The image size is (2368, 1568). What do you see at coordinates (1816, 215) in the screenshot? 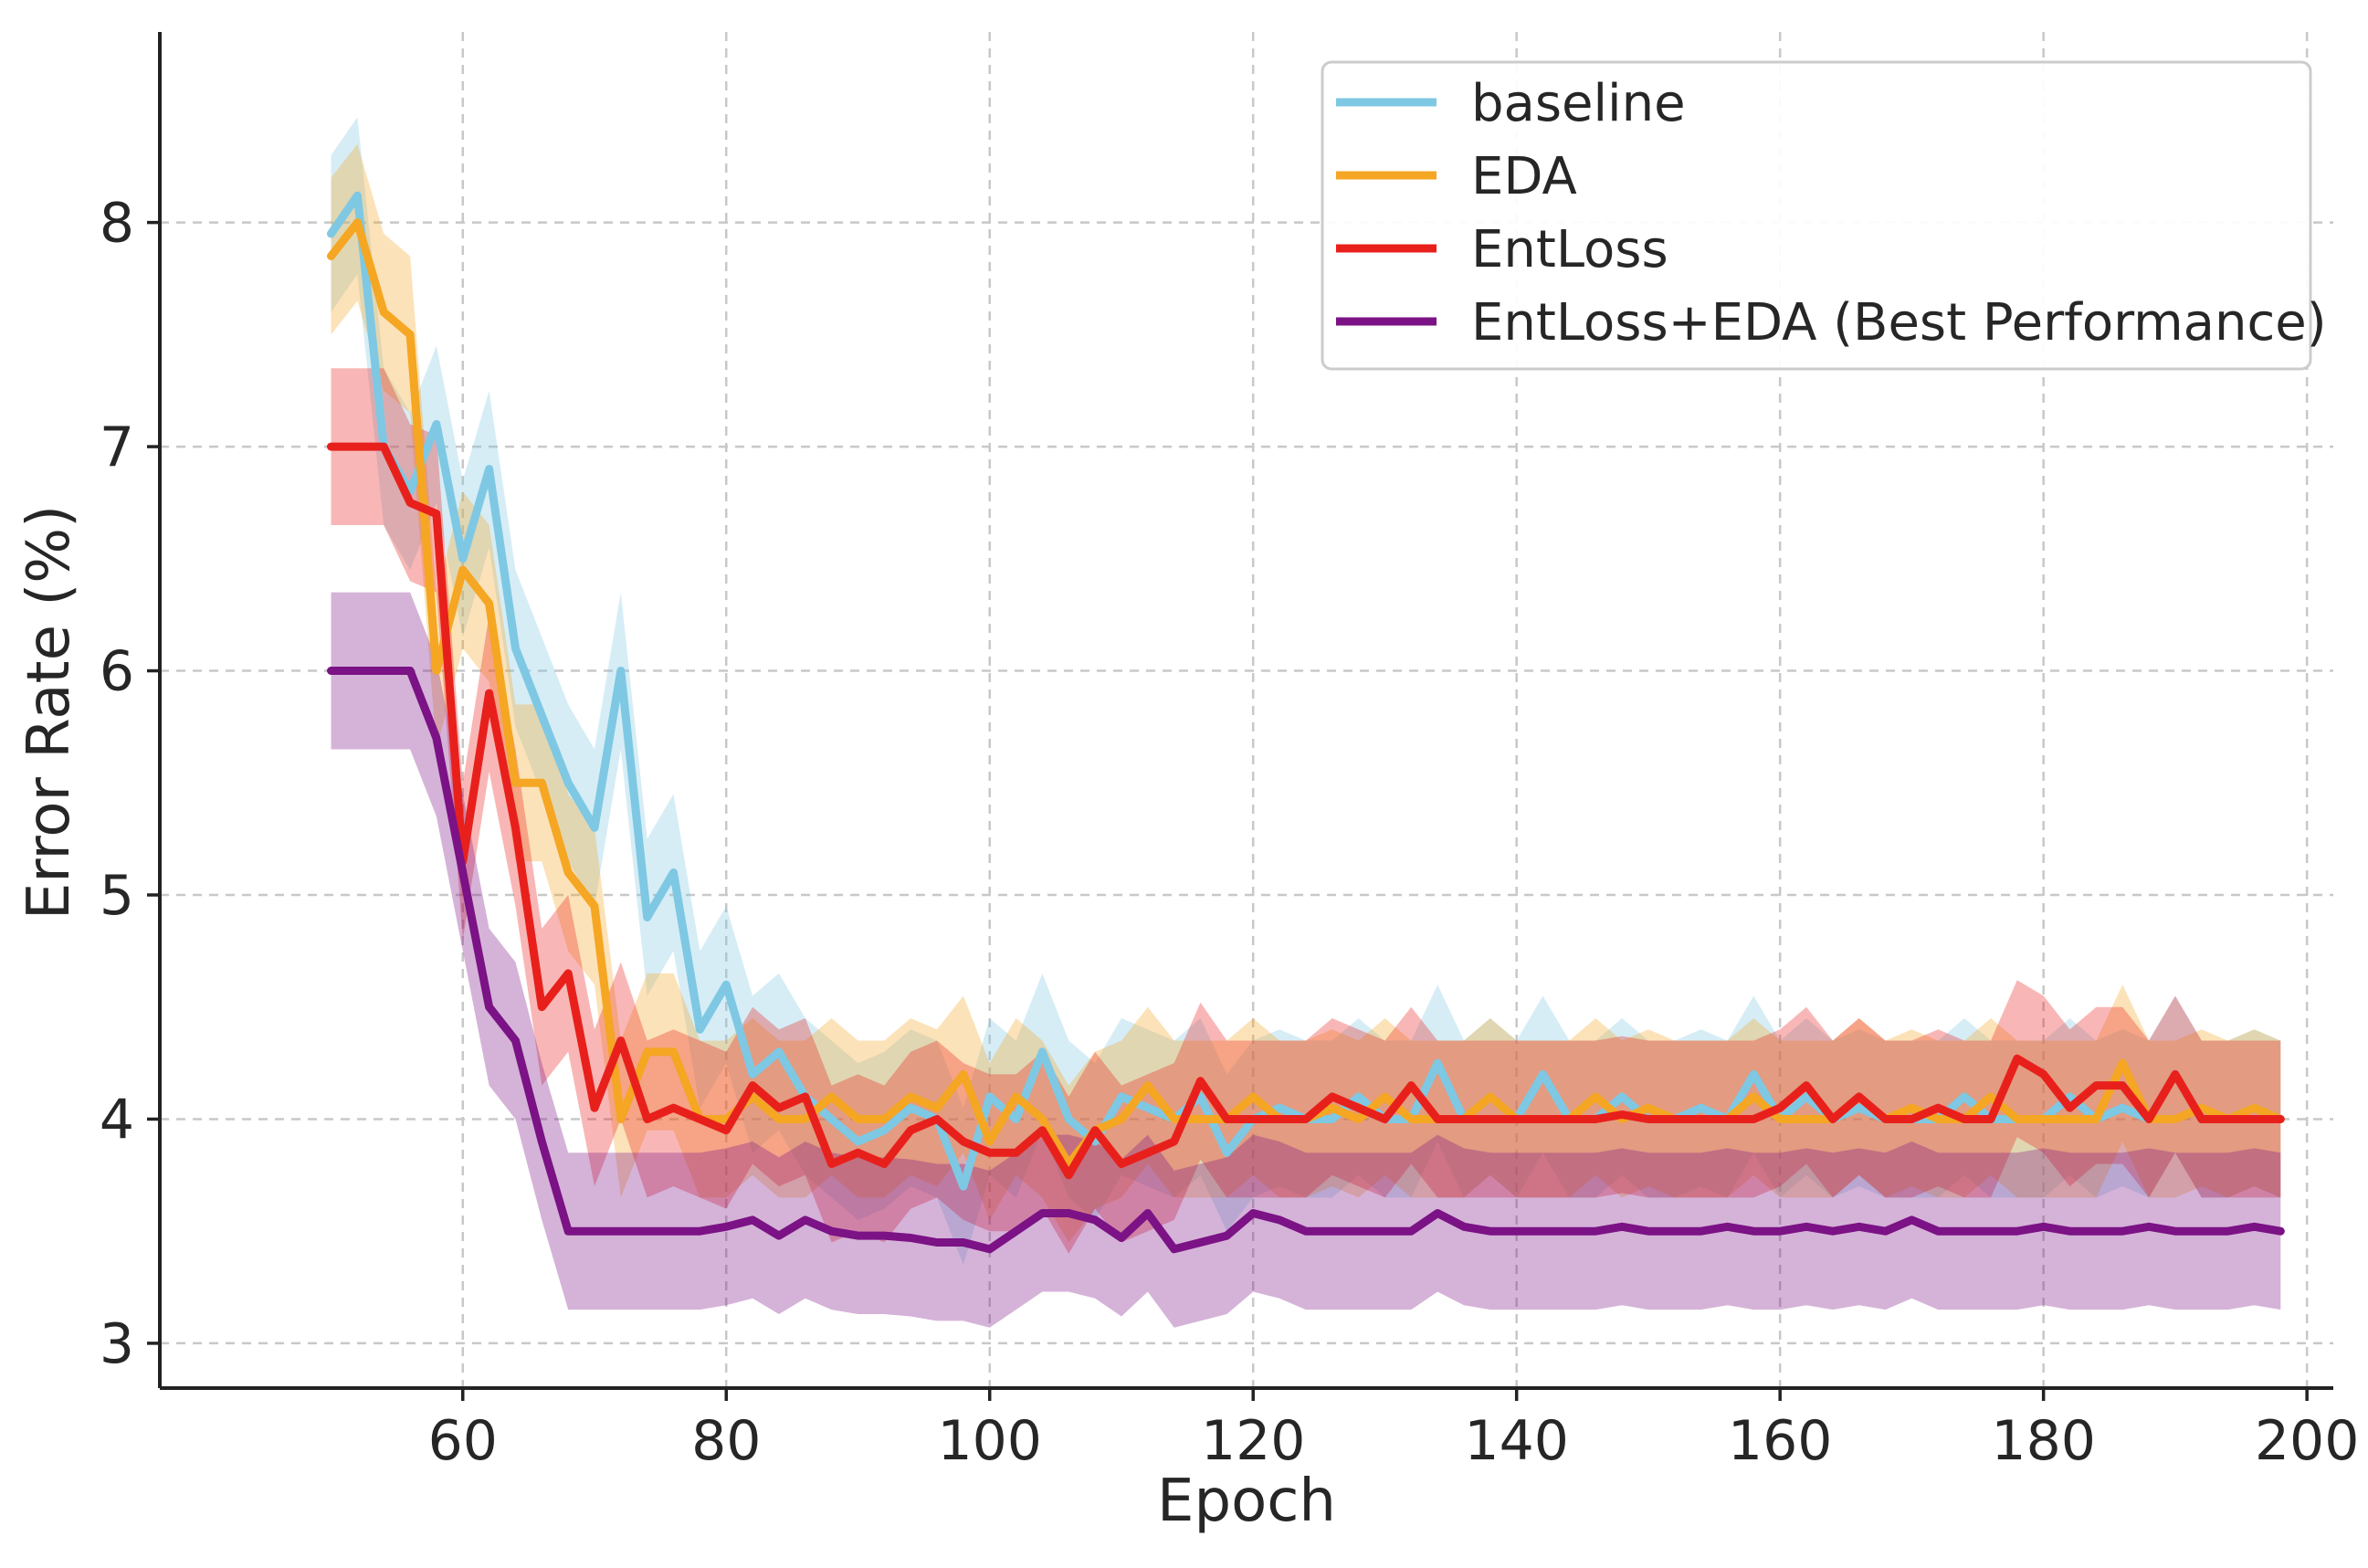
I see `legend-box` at bounding box center [1816, 215].